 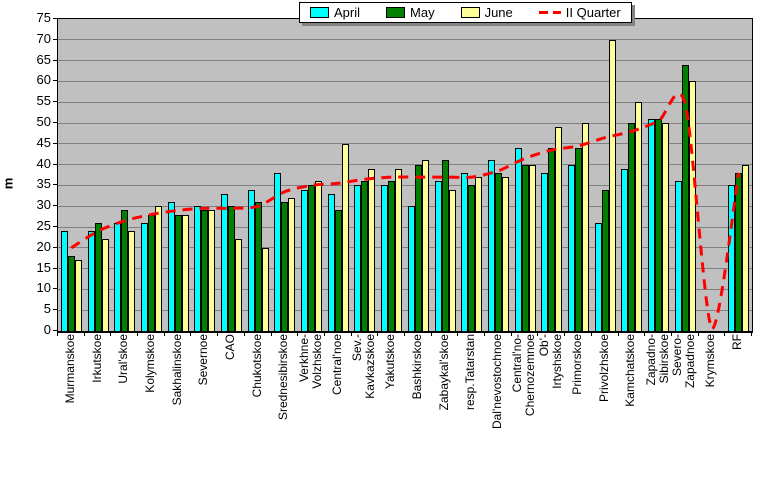 What do you see at coordinates (149, 363) in the screenshot?
I see `x-axis-label-4: Kolymskoe` at bounding box center [149, 363].